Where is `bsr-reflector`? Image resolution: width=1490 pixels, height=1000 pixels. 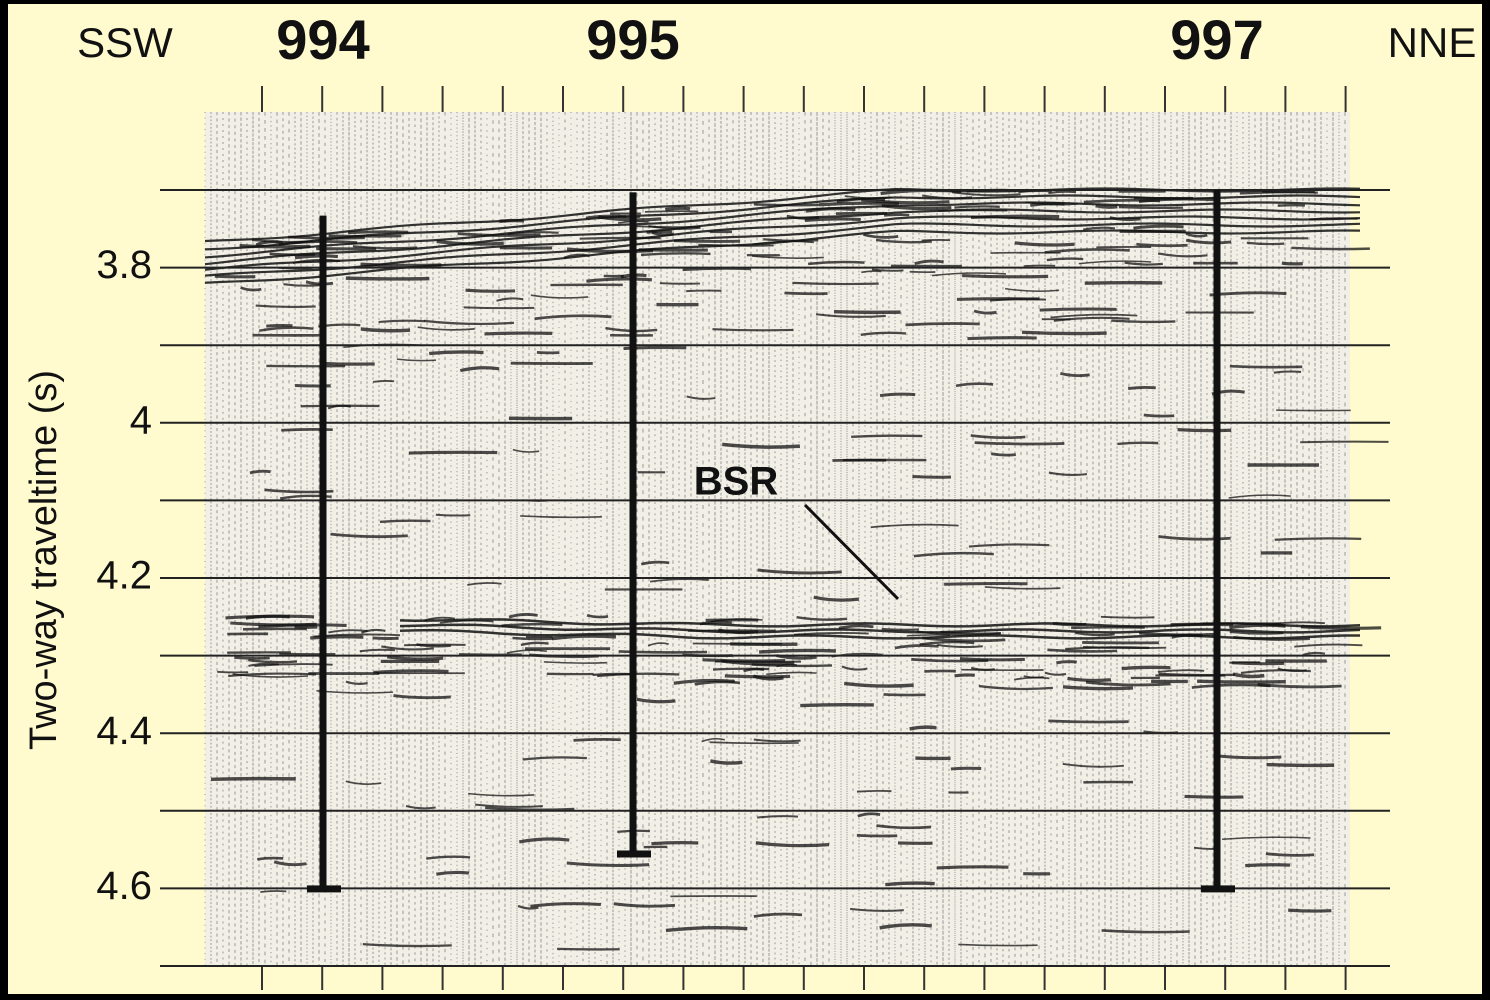 bsr-reflector is located at coordinates (880, 634).